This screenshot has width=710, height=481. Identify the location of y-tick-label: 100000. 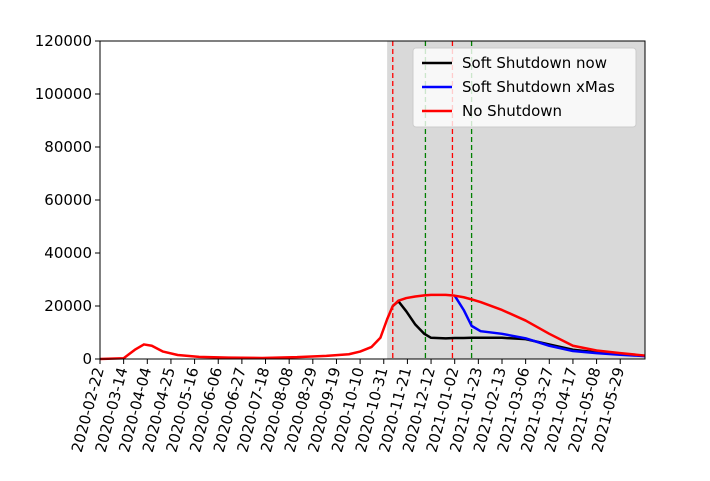
(63, 94).